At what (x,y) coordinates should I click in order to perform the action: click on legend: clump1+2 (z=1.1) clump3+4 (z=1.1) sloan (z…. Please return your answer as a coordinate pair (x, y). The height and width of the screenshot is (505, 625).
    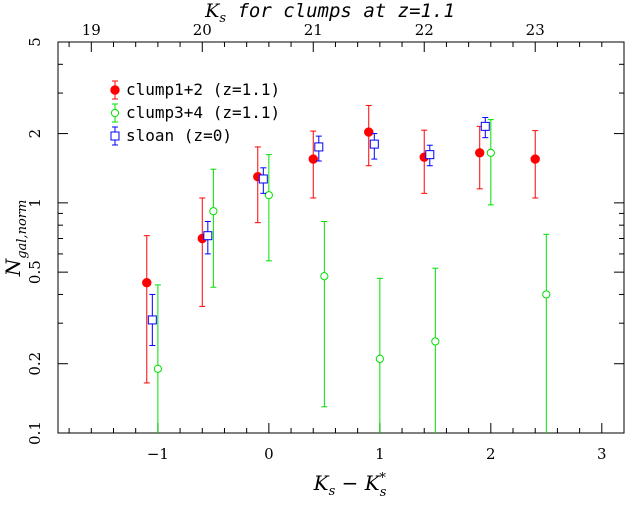
    Looking at the image, I should click on (195, 113).